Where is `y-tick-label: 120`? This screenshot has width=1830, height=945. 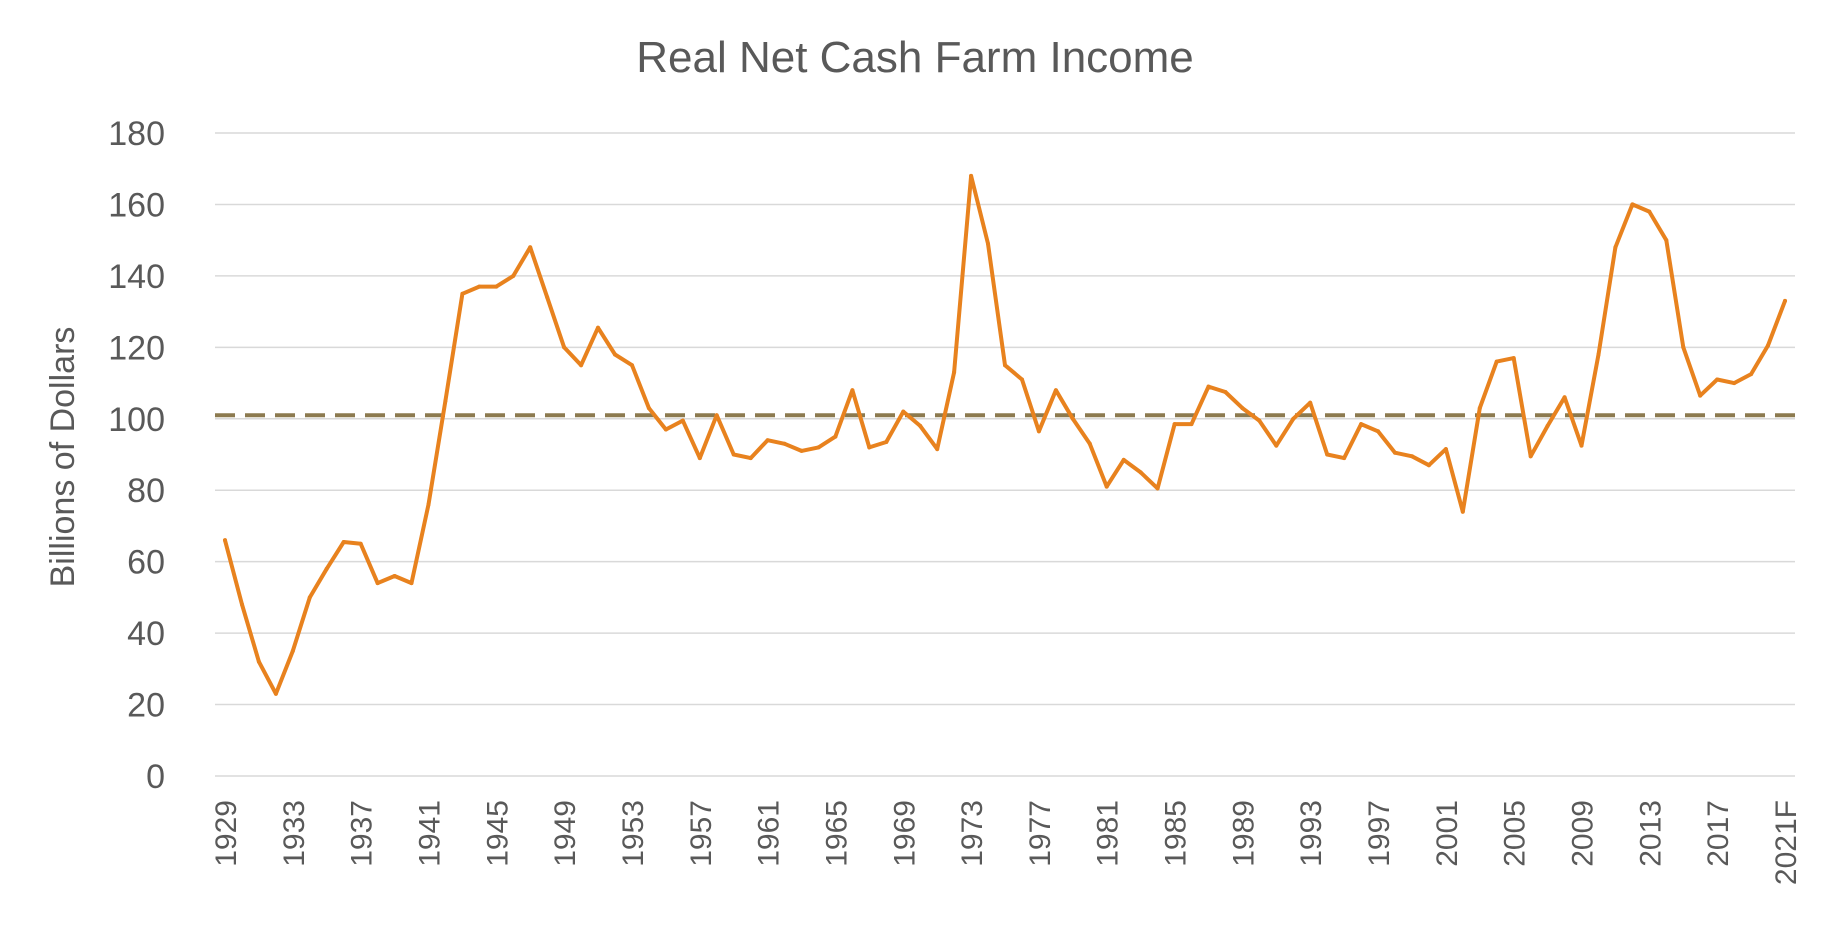
y-tick-label: 120 is located at coordinates (136, 348).